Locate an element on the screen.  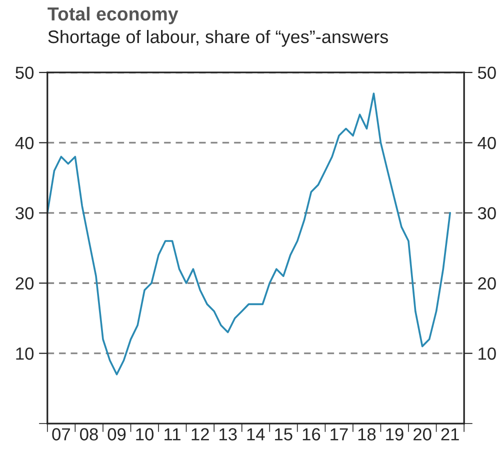
x-tick-label: 12 is located at coordinates (200, 434).